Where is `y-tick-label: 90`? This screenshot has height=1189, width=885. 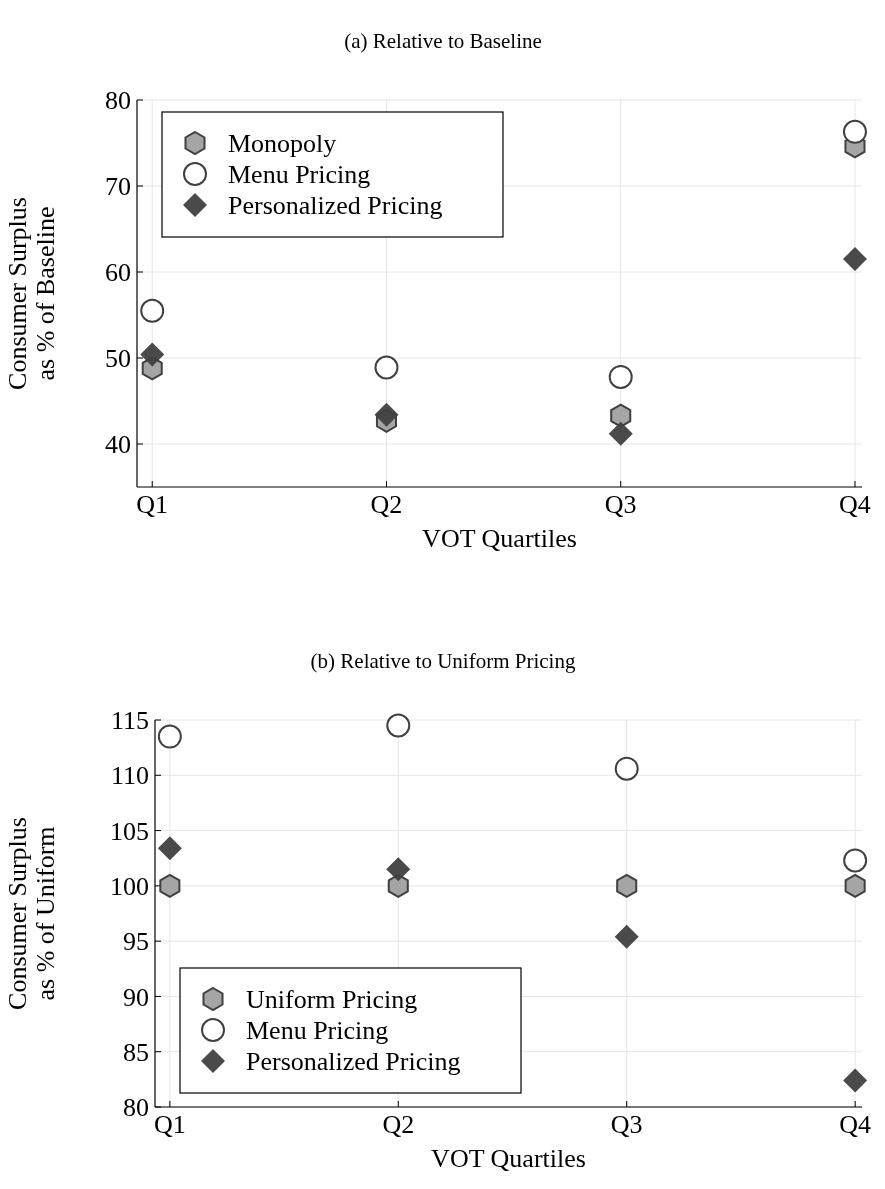 y-tick-label: 90 is located at coordinates (136, 997).